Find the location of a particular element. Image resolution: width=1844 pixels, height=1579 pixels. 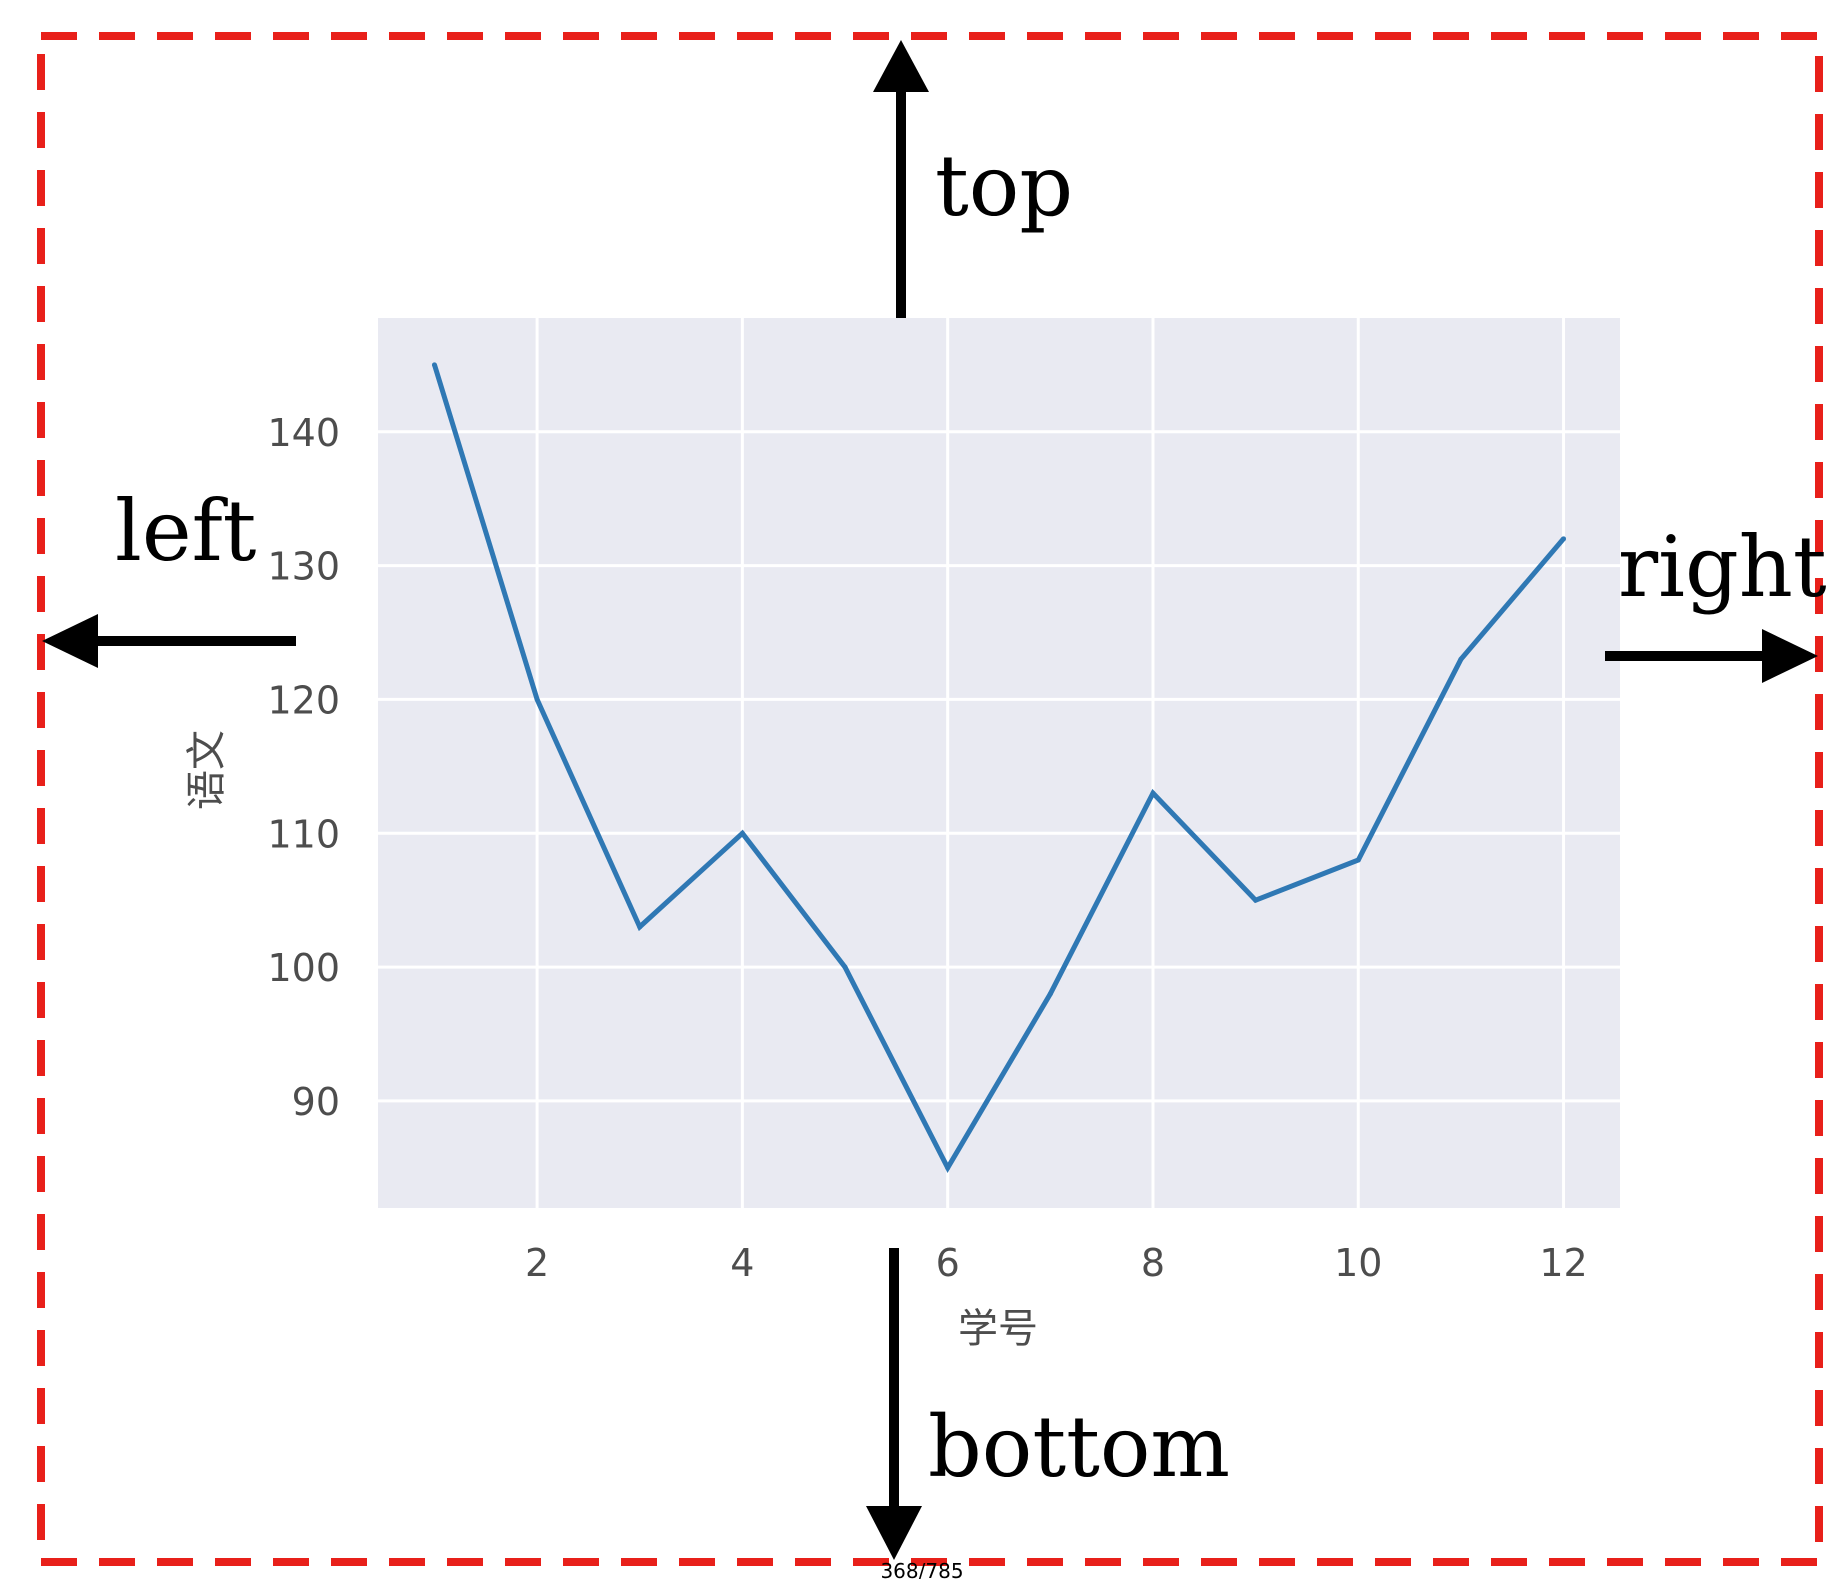

y-tick-label: 130 is located at coordinates (303, 567).